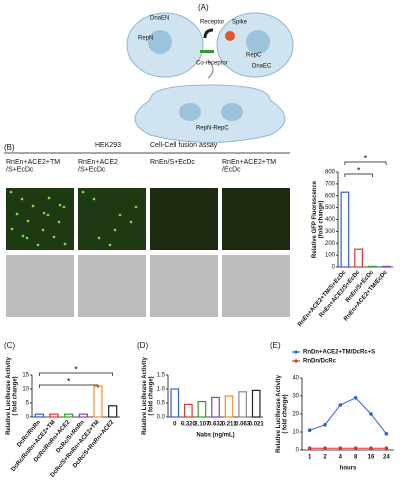 This screenshot has width=403, height=500. What do you see at coordinates (161, 418) in the screenshot?
I see `y-tick-label: 0.0` at bounding box center [161, 418].